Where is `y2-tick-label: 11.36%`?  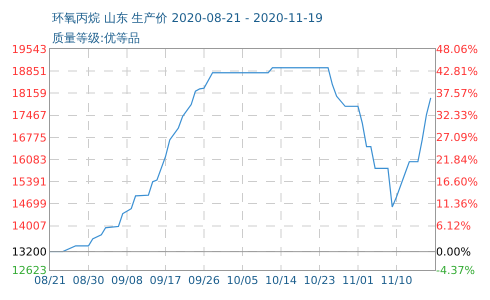 y2-tick-label: 11.36% is located at coordinates (457, 204).